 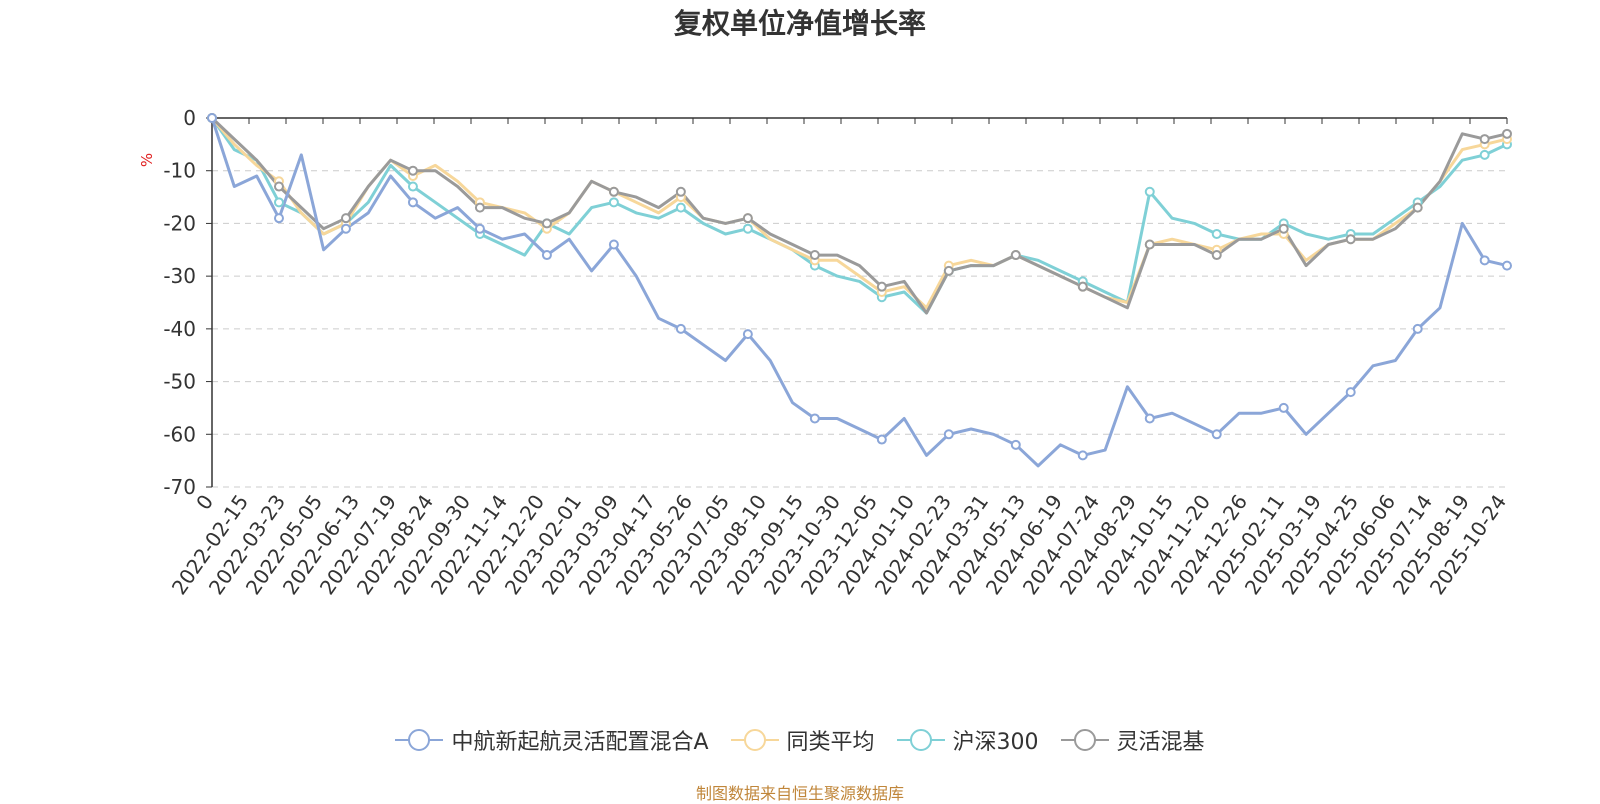 What do you see at coordinates (995, 742) in the screenshot?
I see `legend-label: 沪深300` at bounding box center [995, 742].